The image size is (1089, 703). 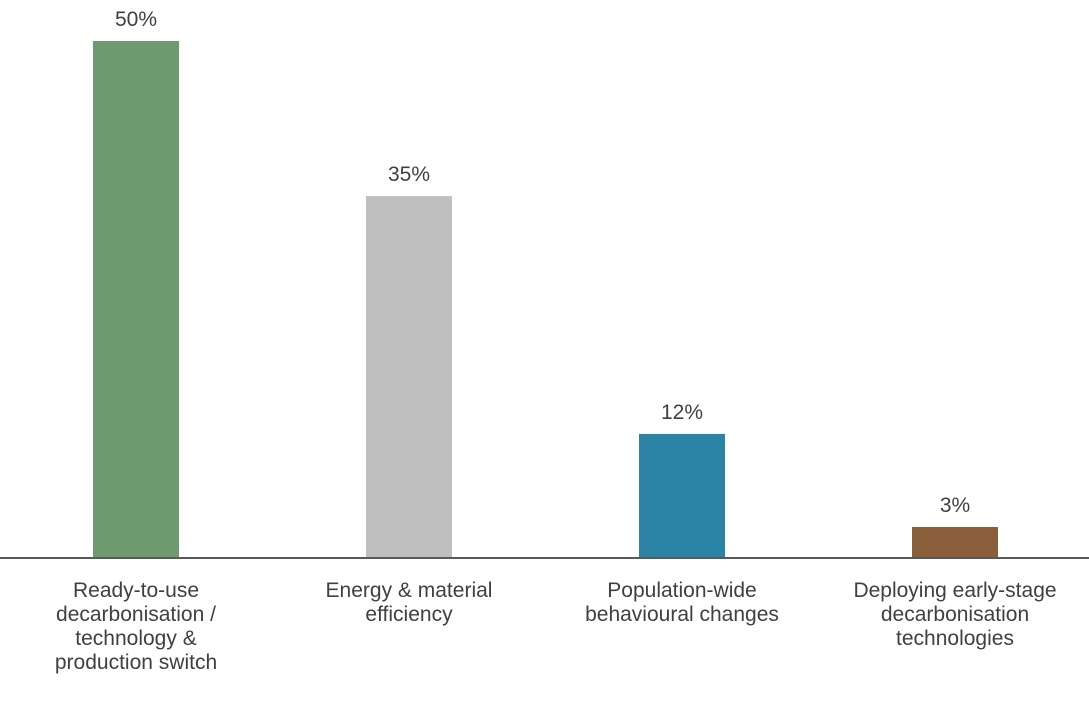 I want to click on value-label-4: 3%, so click(x=955, y=505).